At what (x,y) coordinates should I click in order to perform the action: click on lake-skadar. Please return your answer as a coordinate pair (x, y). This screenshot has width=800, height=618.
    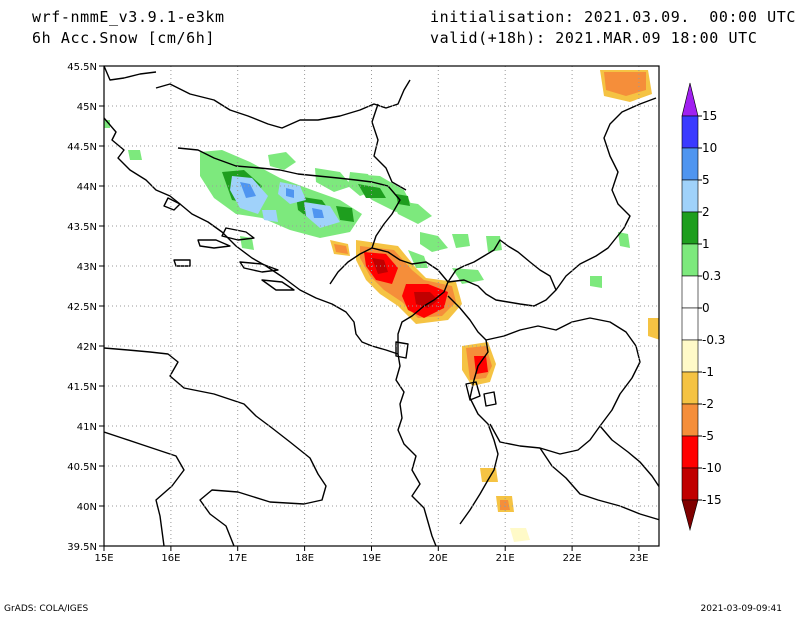
    Looking at the image, I should click on (402, 350).